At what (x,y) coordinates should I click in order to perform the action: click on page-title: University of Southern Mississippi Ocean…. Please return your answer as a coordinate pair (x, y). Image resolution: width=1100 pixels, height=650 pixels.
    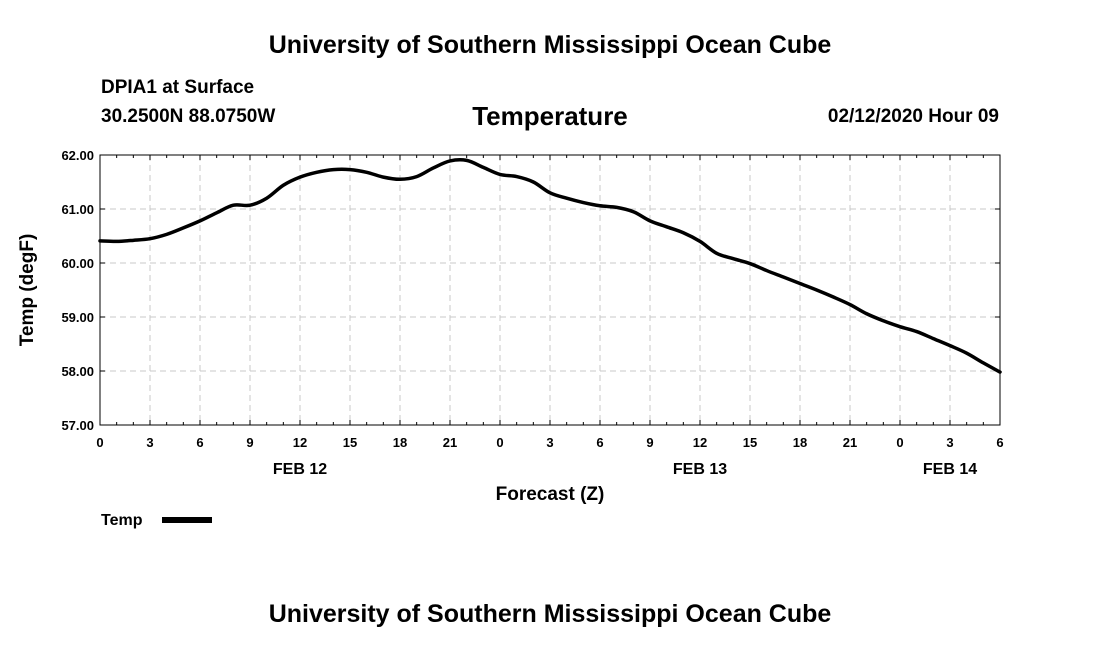
    Looking at the image, I should click on (550, 45).